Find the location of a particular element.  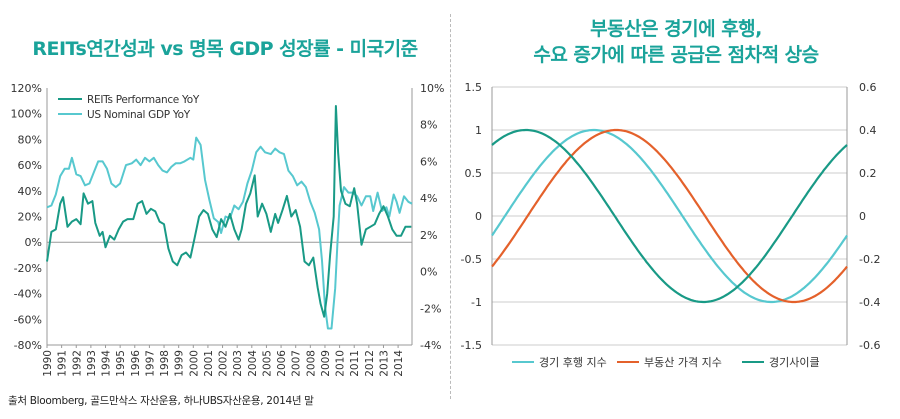

x-tick-label: 2004 is located at coordinates (253, 363).